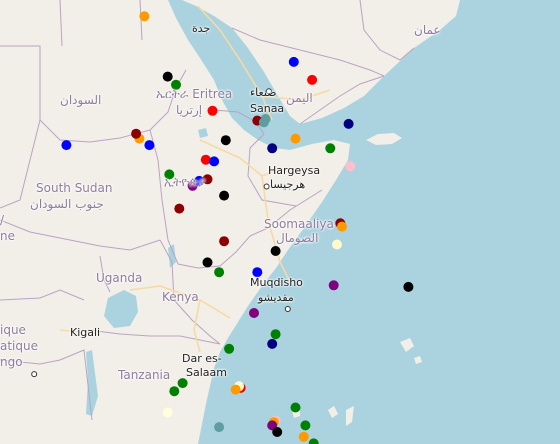  I want to click on country-label-somalia: Soomaaliya, so click(299, 224).